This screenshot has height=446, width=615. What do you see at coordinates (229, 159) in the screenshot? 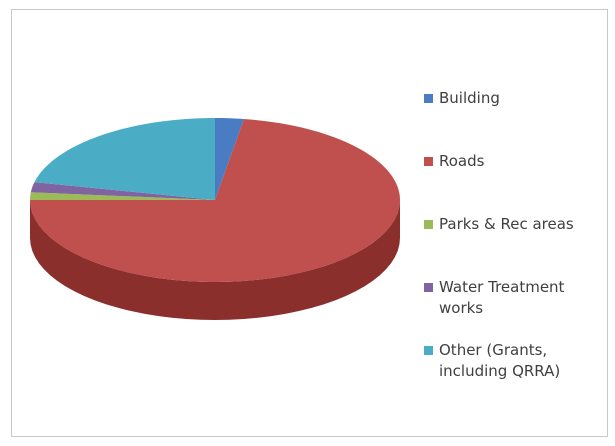
I see `pie-slice-building` at bounding box center [229, 159].